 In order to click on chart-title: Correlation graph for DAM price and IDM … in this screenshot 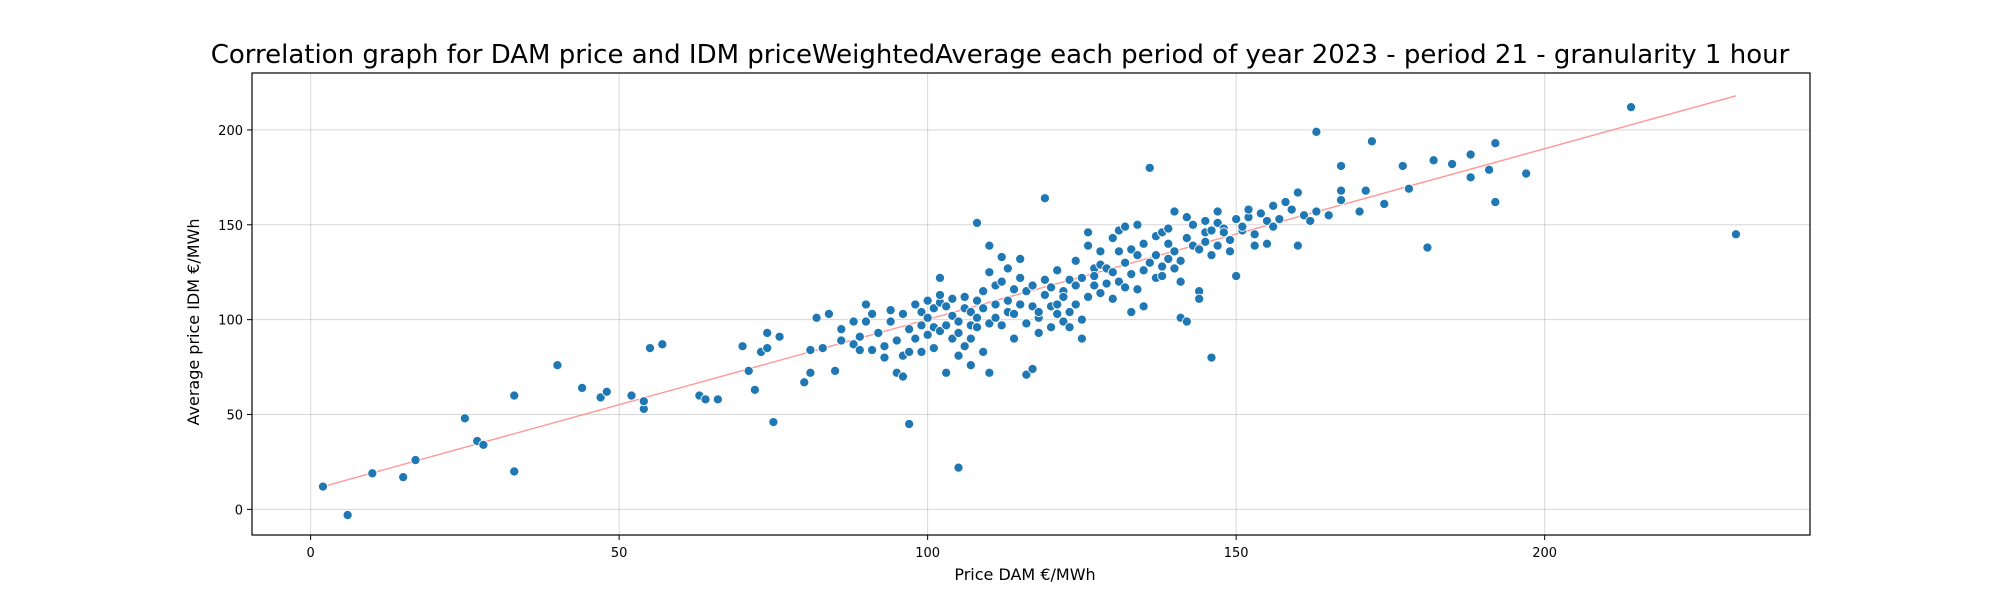, I will do `click(1000, 55)`.